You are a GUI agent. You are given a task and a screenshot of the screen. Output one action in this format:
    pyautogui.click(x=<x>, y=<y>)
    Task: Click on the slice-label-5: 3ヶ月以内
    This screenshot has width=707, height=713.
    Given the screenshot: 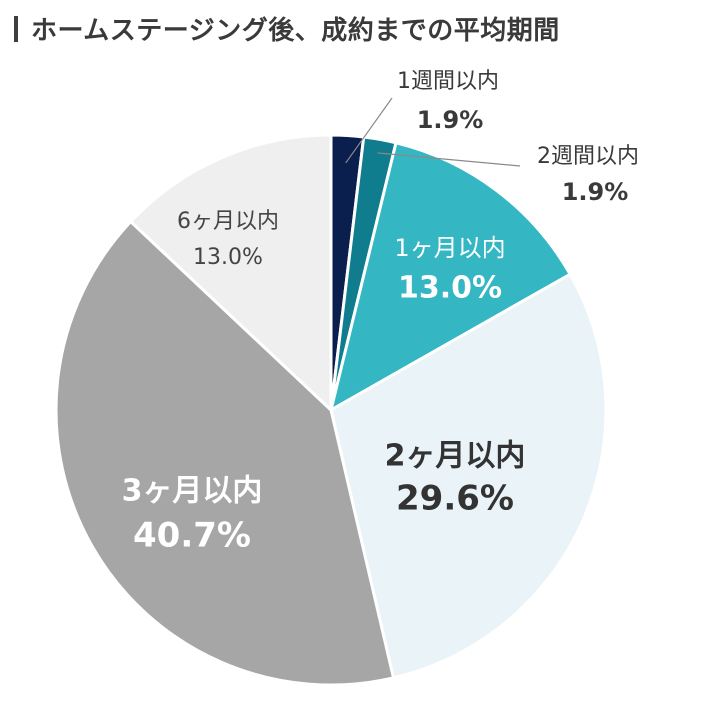 What is the action you would take?
    pyautogui.click(x=192, y=491)
    